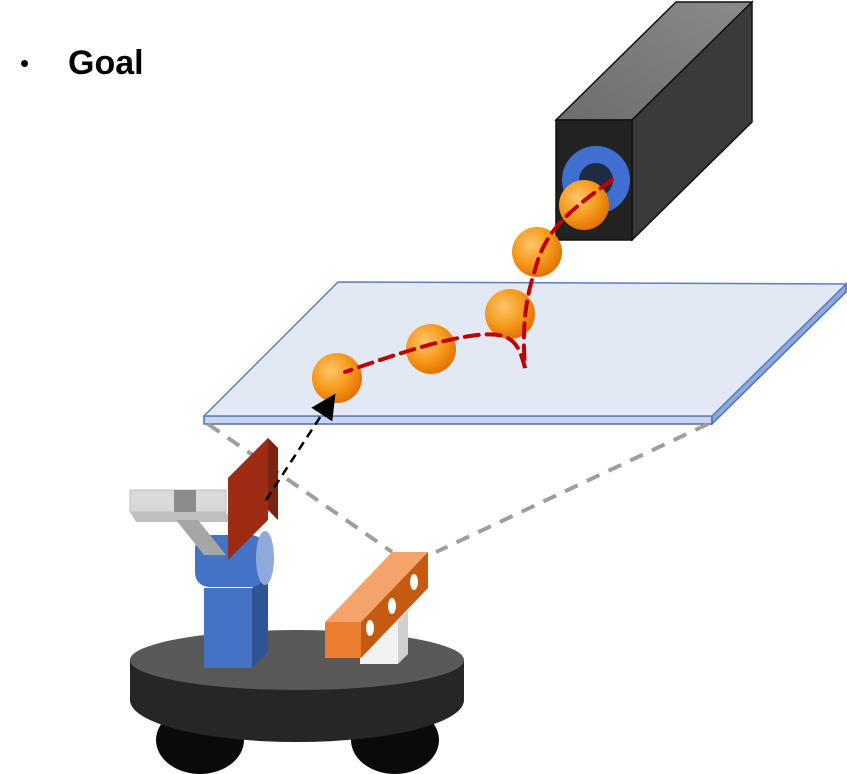  I want to click on arm-column-side, so click(260, 620).